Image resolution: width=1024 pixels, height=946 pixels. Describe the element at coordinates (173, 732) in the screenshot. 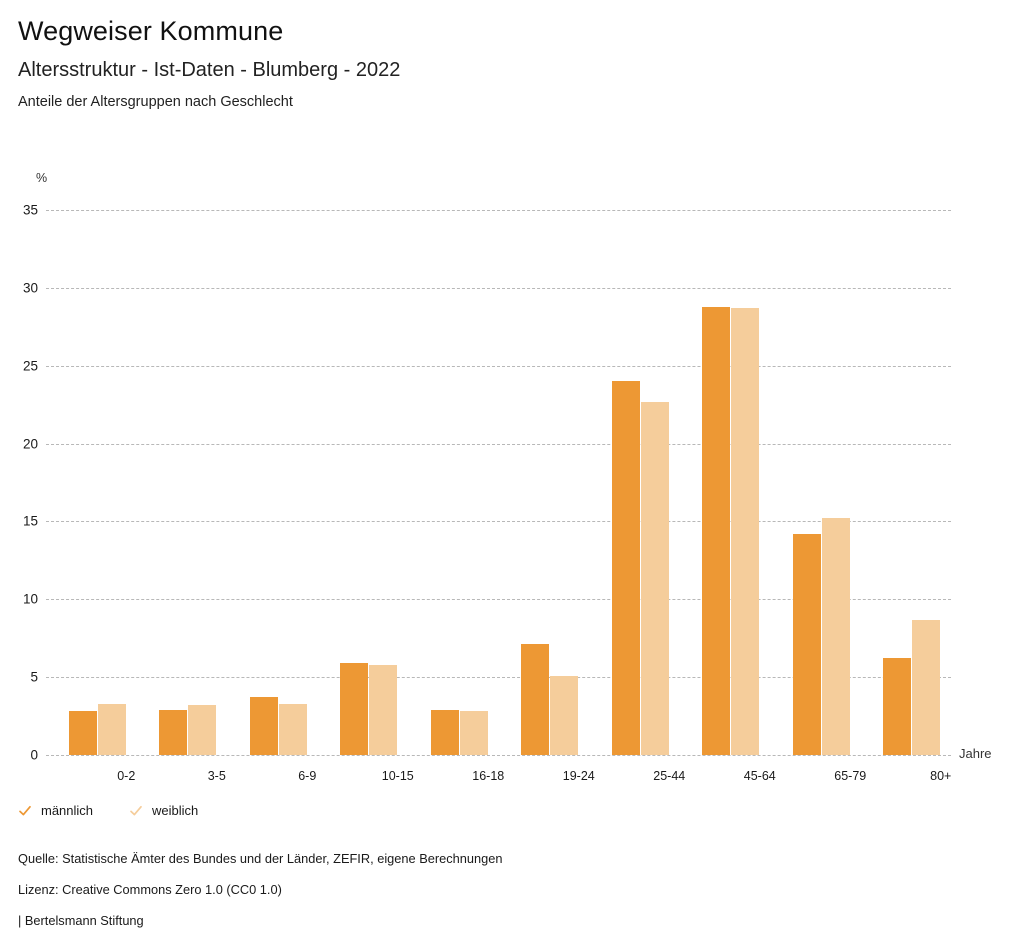

I see `bar-männlich-3-5` at that location.